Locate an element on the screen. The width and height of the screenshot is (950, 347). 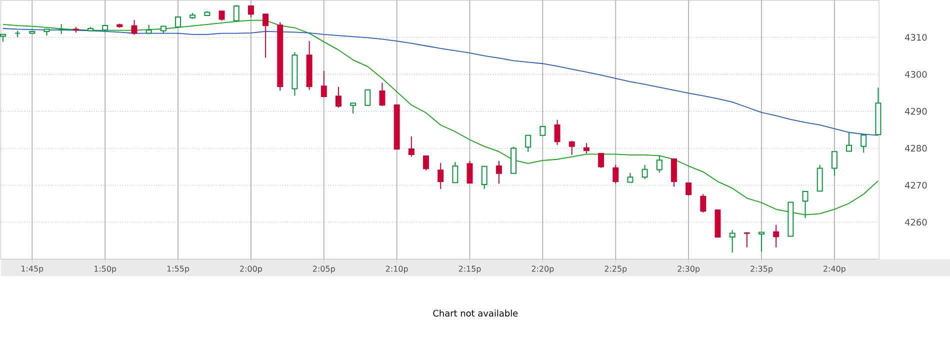
y-tick-label: 4270 is located at coordinates (916, 185).